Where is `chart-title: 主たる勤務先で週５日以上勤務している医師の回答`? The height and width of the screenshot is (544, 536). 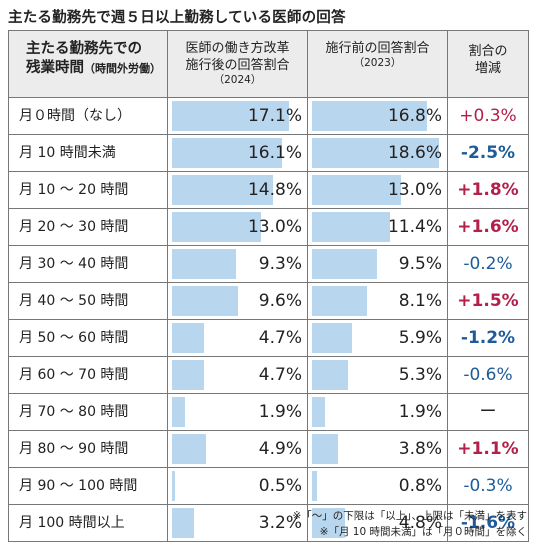
chart-title: 主たる勤務先で週５日以上勤務している医師の回答 is located at coordinates (177, 18).